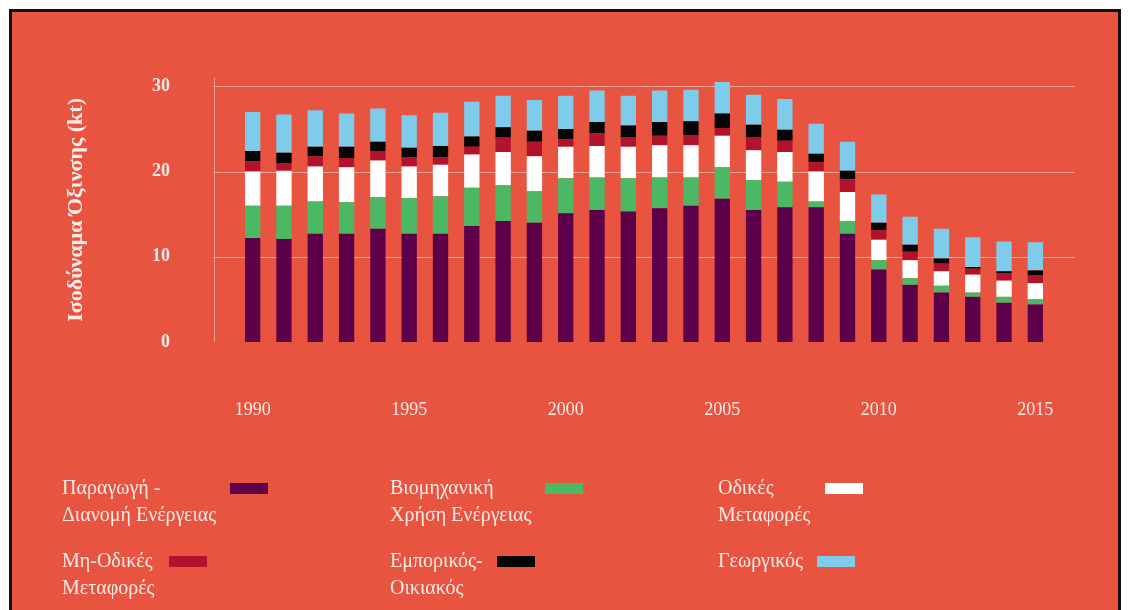  Describe the element at coordinates (165, 340) in the screenshot. I see `y-tick-label: 0` at that location.